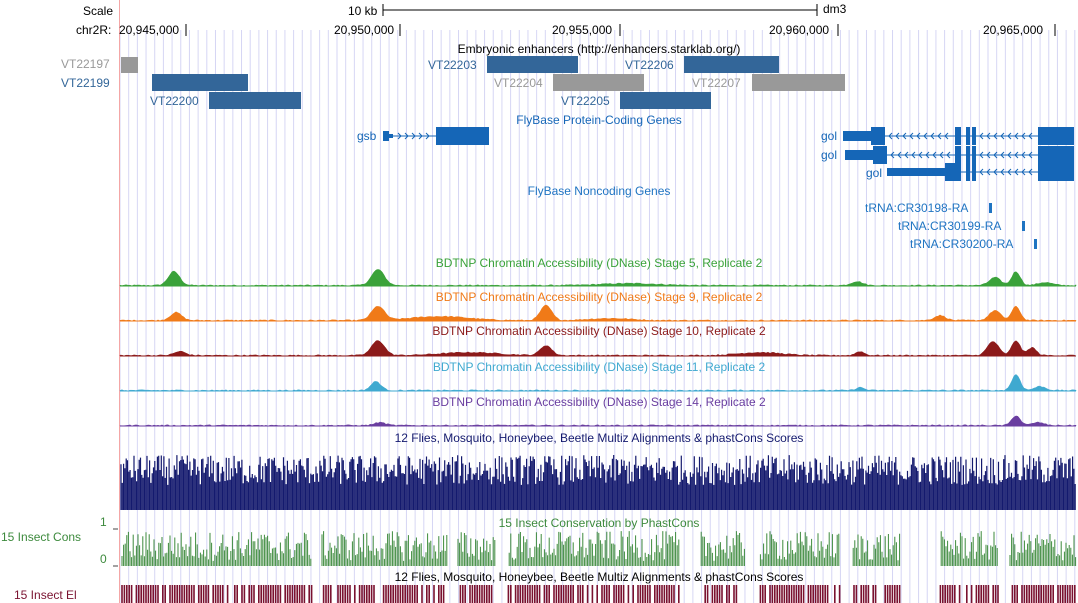 This screenshot has height=603, width=1078. What do you see at coordinates (1013, 30) in the screenshot?
I see `ruler-tick-label: 20,965,000` at bounding box center [1013, 30].